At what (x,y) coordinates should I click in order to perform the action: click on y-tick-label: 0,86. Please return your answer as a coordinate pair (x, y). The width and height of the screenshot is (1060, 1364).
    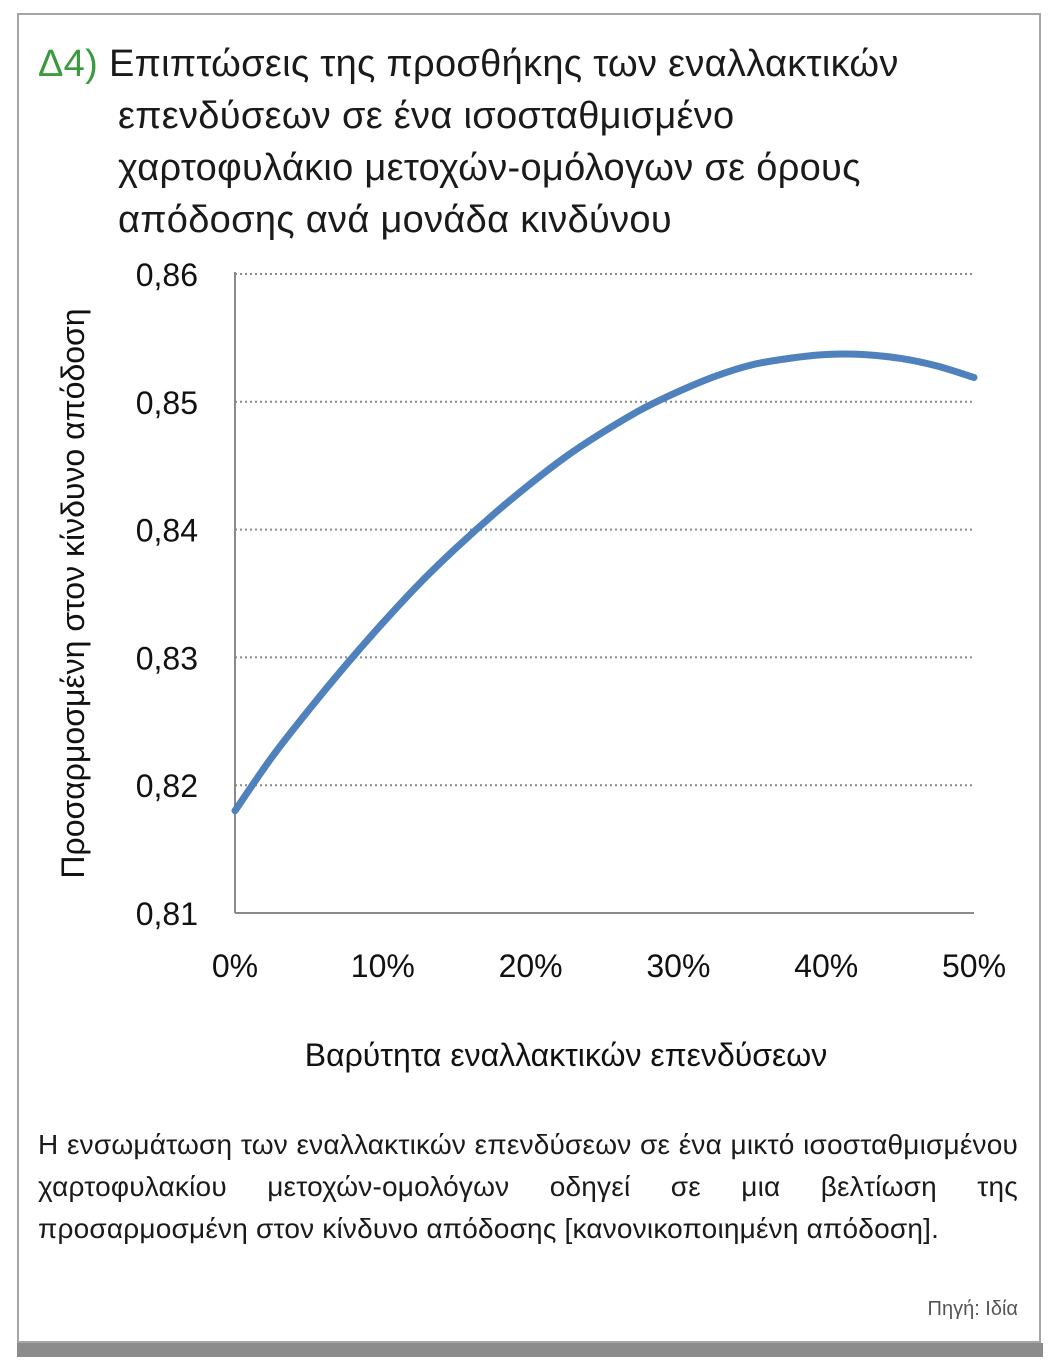
    Looking at the image, I should click on (167, 275).